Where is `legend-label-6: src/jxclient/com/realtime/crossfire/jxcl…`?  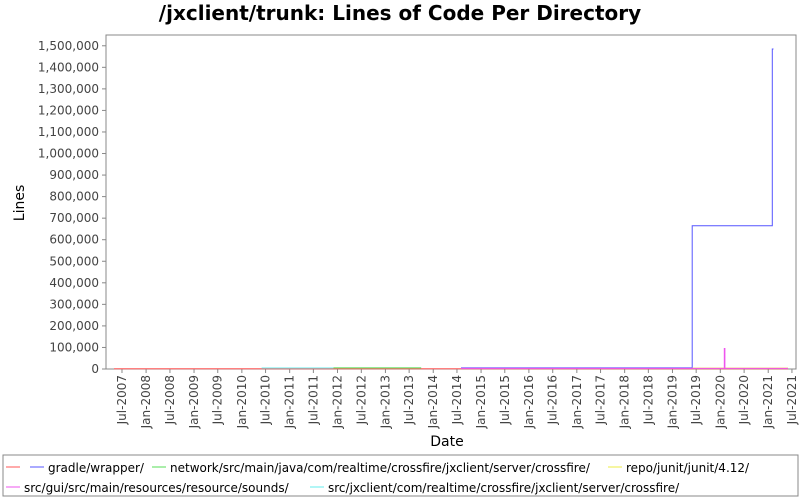
legend-label-6: src/jxclient/com/realtime/crossfire/jxcl… is located at coordinates (504, 488).